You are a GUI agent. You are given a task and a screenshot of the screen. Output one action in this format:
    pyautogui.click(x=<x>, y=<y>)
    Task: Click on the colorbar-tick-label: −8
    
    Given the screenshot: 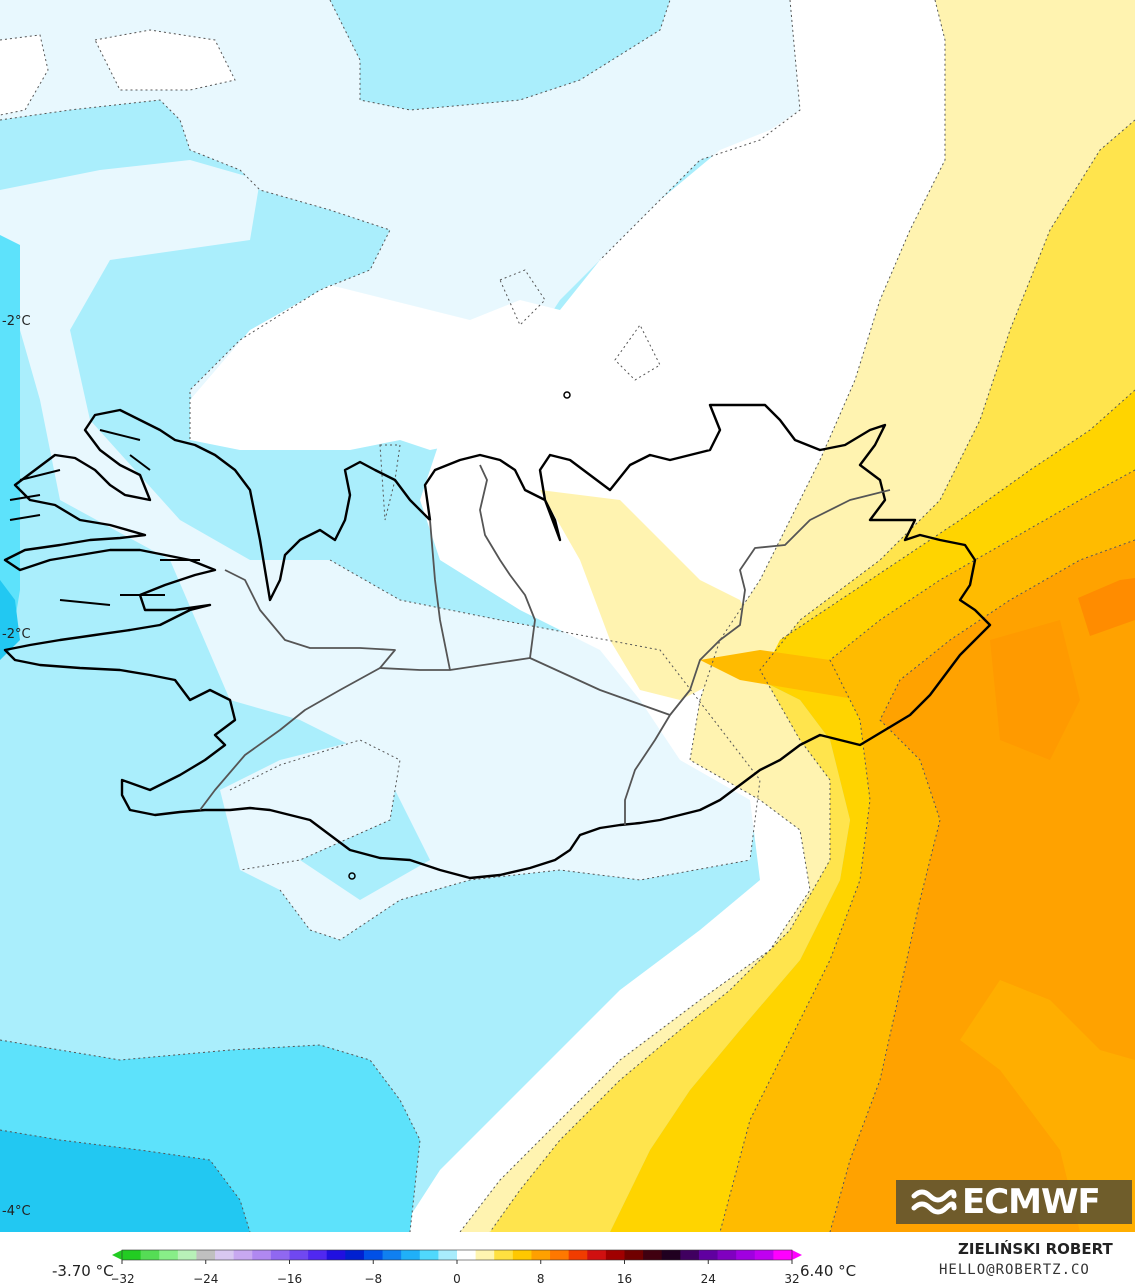 What is the action you would take?
    pyautogui.click(x=373, y=1279)
    